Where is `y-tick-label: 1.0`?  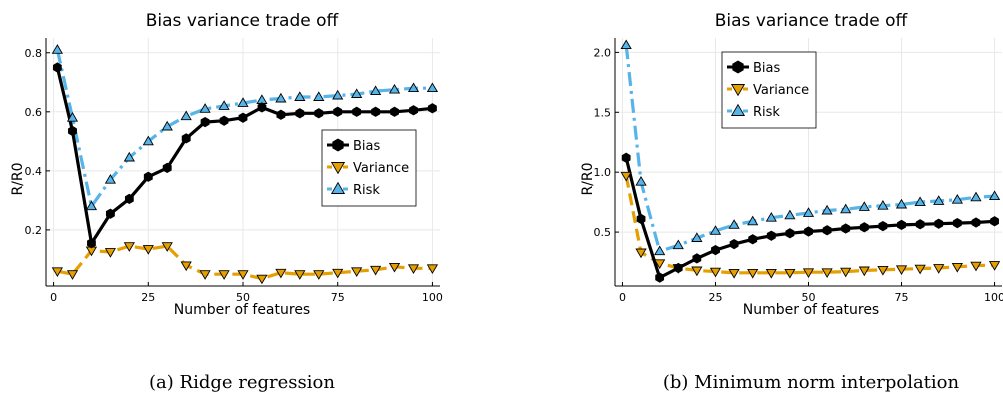 y-tick-label: 1.0 is located at coordinates (603, 172).